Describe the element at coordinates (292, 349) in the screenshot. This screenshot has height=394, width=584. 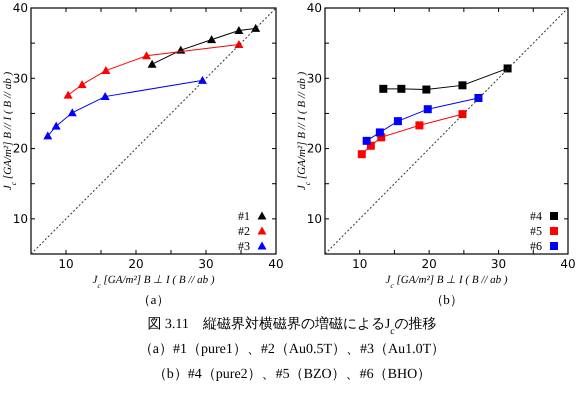
I see `text: （a）#1（pure1）、#2（Au0.5T）、#3（Au1.0T）` at that location.